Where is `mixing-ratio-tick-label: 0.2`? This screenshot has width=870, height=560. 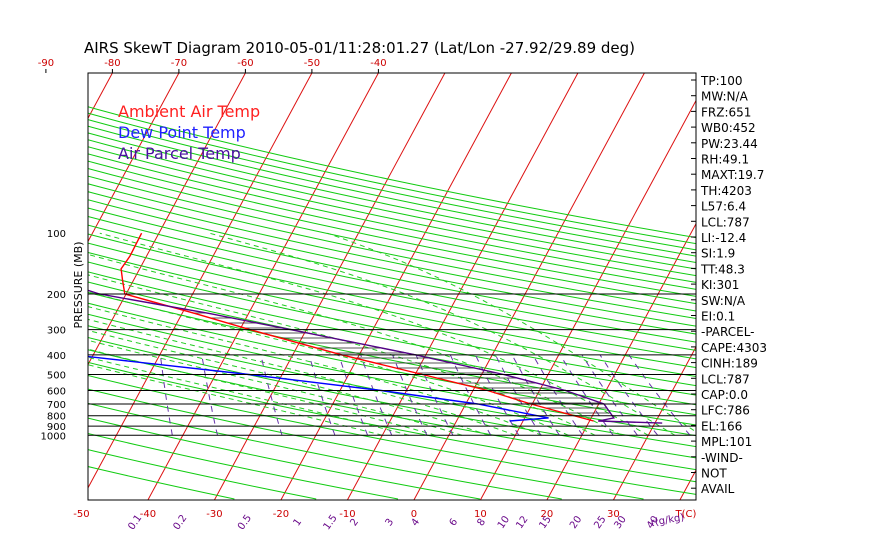
mixing-ratio-tick-label: 0.2 is located at coordinates (180, 522).